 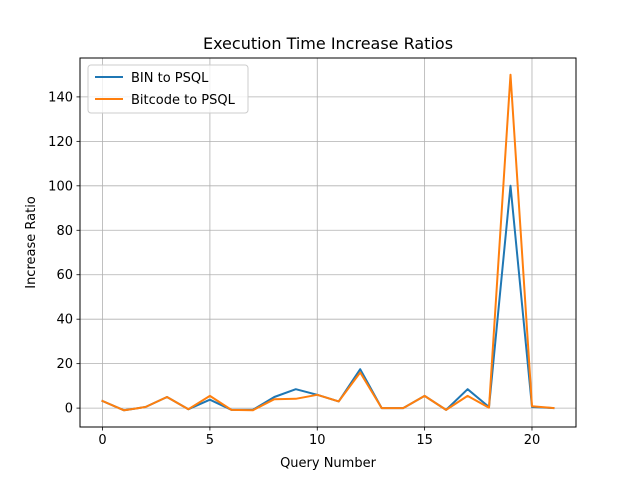 What do you see at coordinates (328, 43) in the screenshot?
I see `chart-title: Execution Time Increase Ratios` at bounding box center [328, 43].